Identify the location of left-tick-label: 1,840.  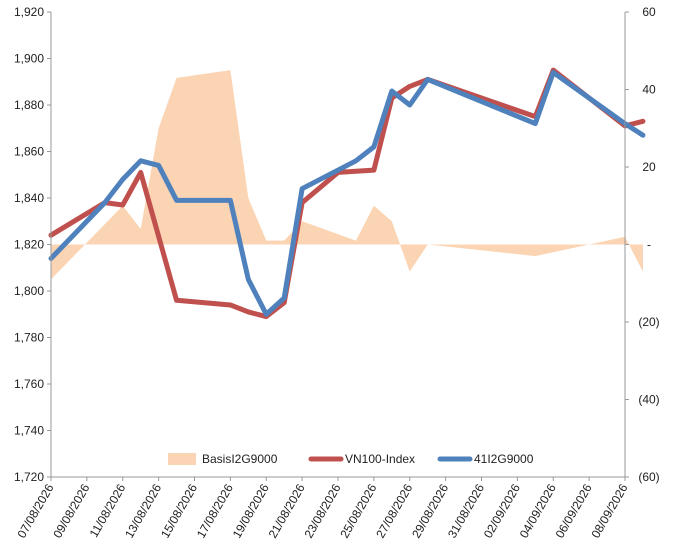
(29, 198).